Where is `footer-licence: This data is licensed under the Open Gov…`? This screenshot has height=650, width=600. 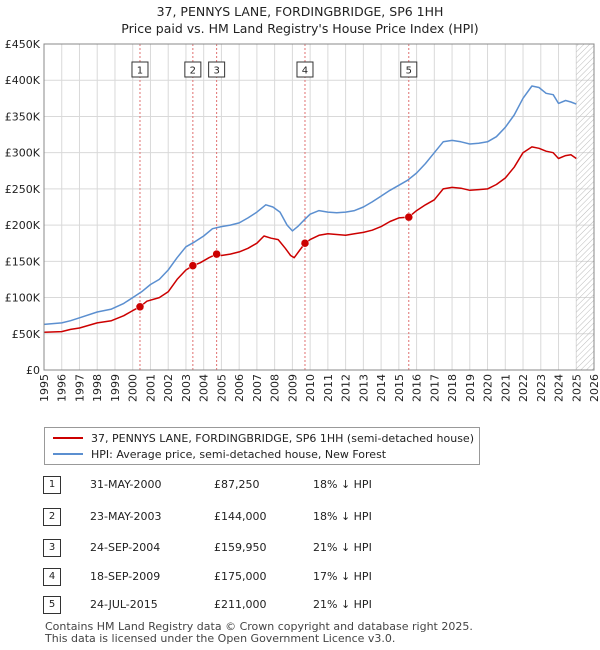 footer-licence: This data is licensed under the Open Gov… is located at coordinates (220, 638).